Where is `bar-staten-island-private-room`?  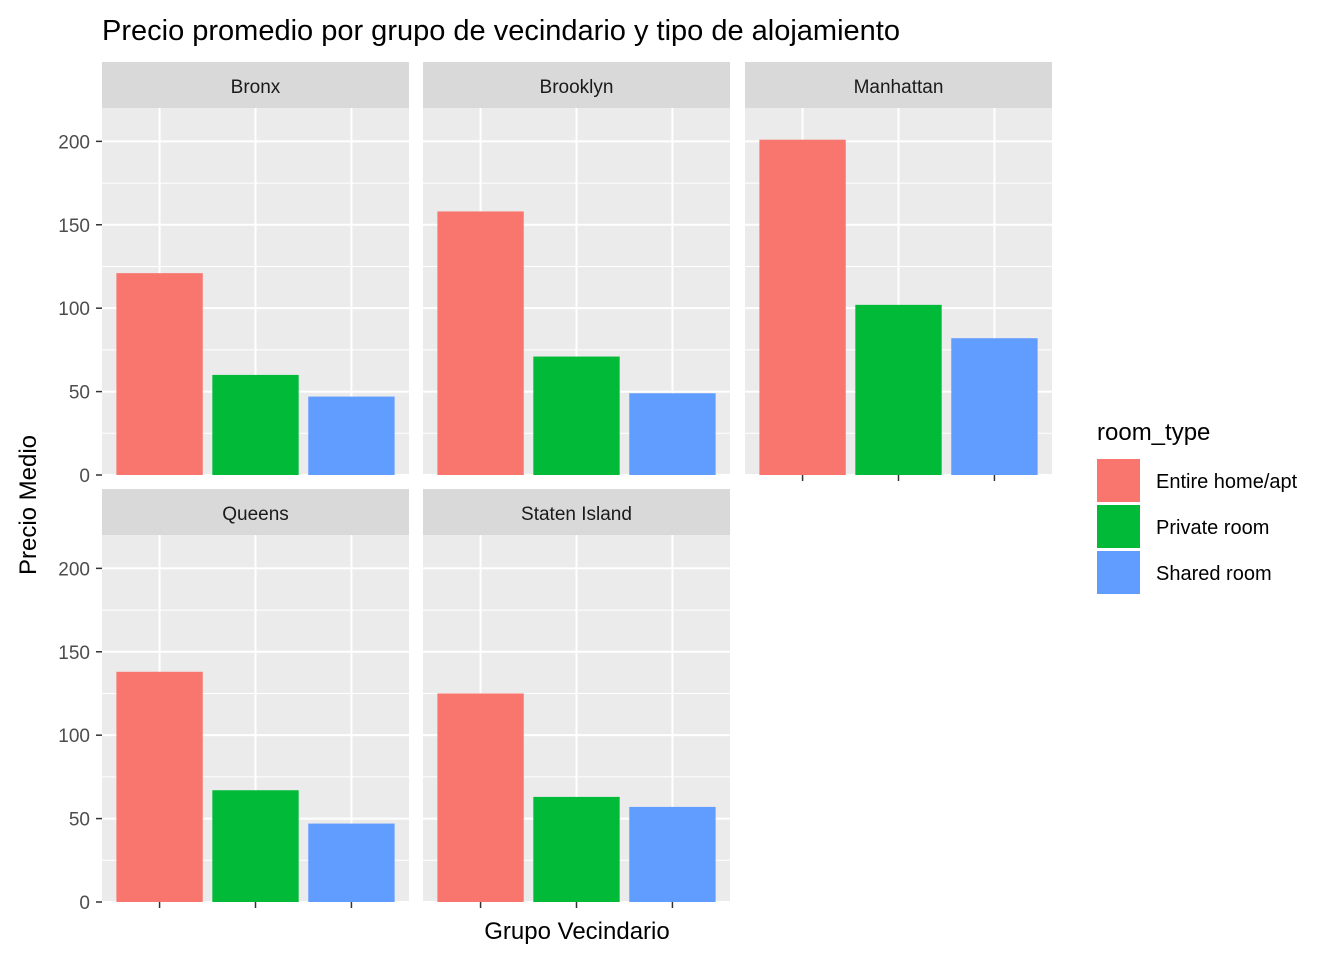
bar-staten-island-private-room is located at coordinates (576, 849).